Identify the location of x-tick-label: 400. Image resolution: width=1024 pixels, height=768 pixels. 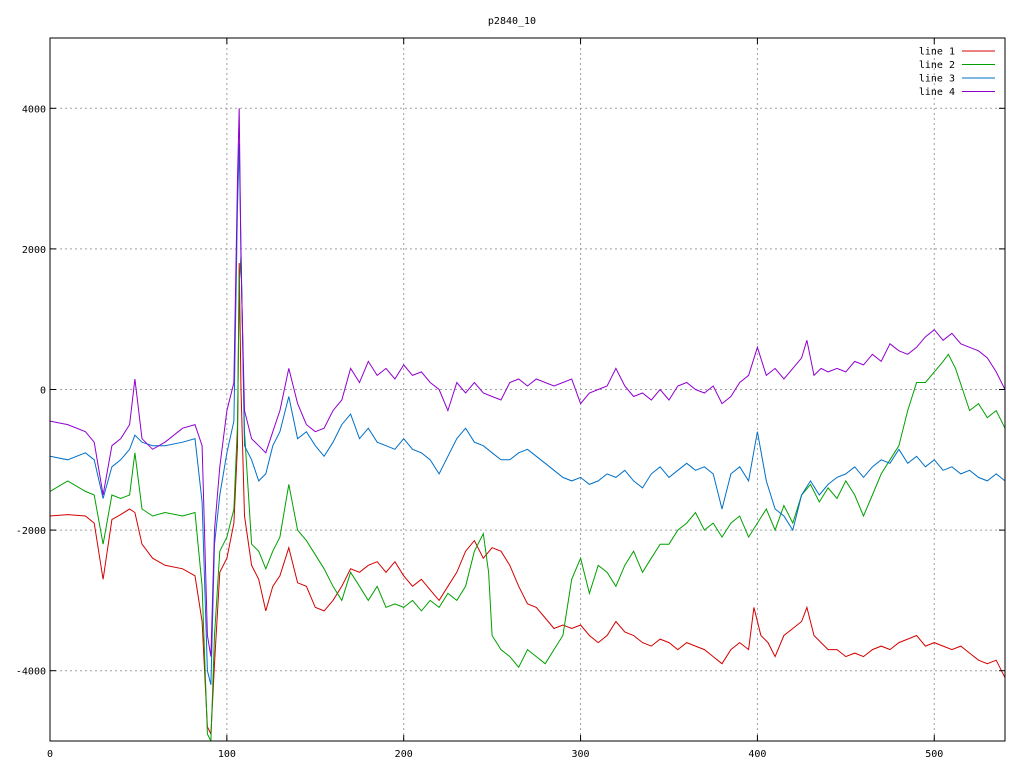
(757, 754).